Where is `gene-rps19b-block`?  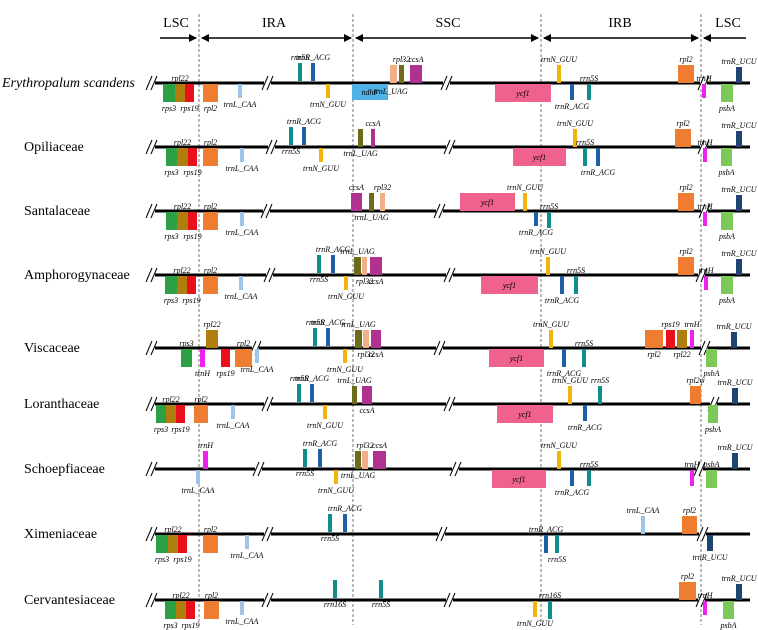 gene-rps19b-block is located at coordinates (670, 339).